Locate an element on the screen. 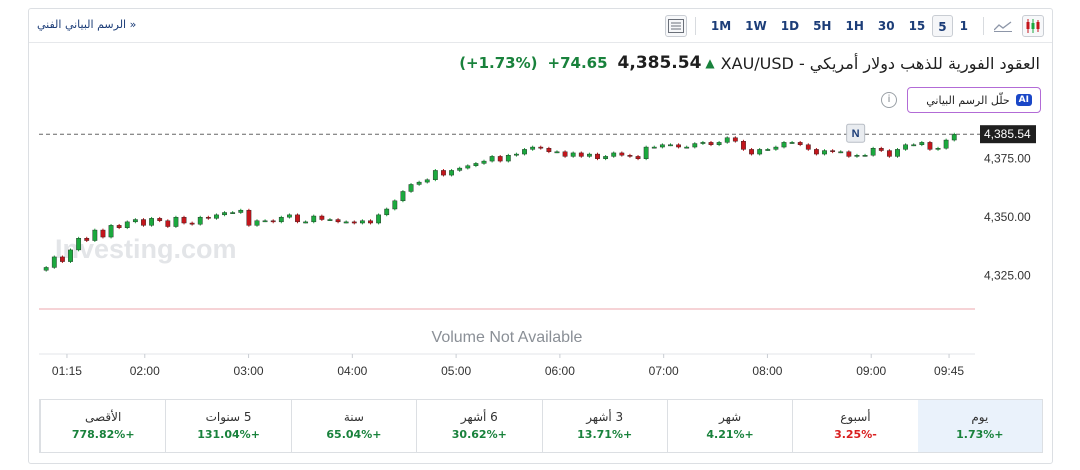  timeframe-1W: 1W is located at coordinates (756, 26).